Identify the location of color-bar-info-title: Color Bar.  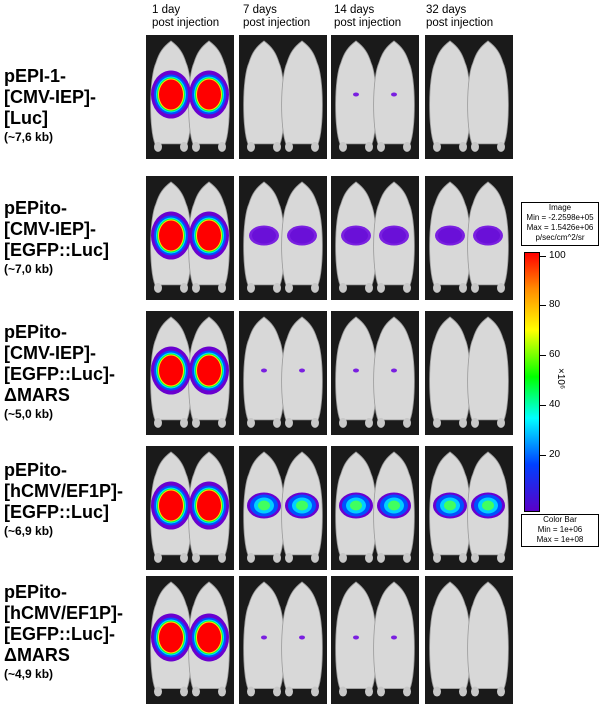
(560, 519).